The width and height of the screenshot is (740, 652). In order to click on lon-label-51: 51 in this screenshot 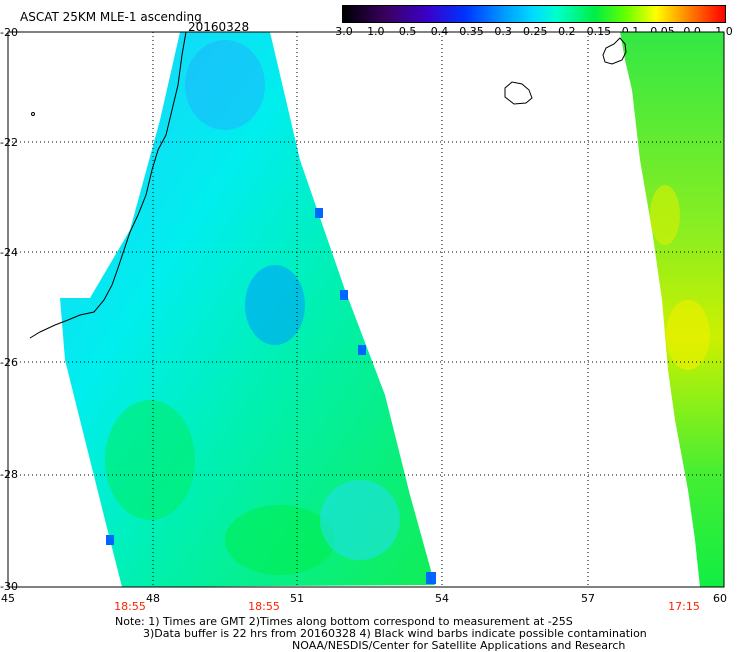, I will do `click(297, 598)`.